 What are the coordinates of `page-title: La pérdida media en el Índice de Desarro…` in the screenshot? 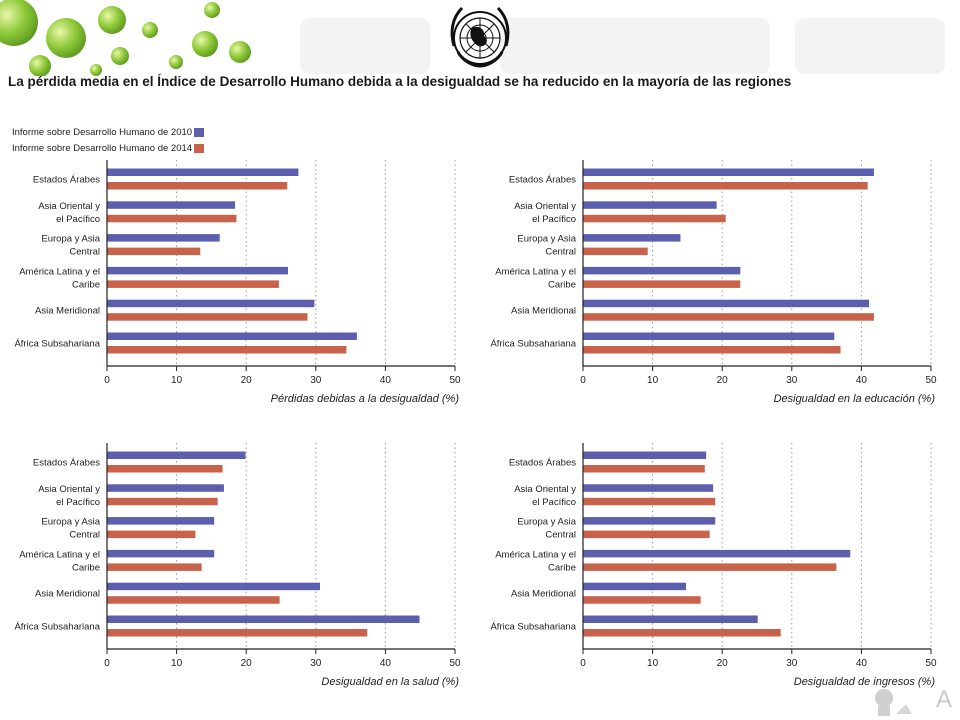 It's located at (400, 81).